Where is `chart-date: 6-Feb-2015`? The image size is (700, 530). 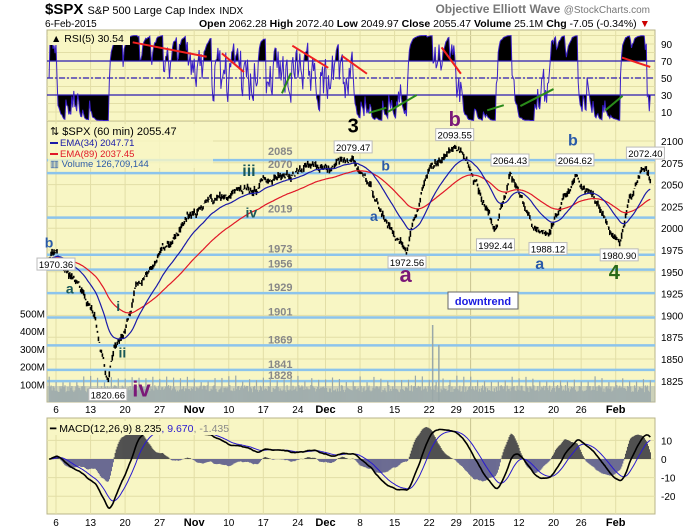
chart-date: 6-Feb-2015 is located at coordinates (71, 24).